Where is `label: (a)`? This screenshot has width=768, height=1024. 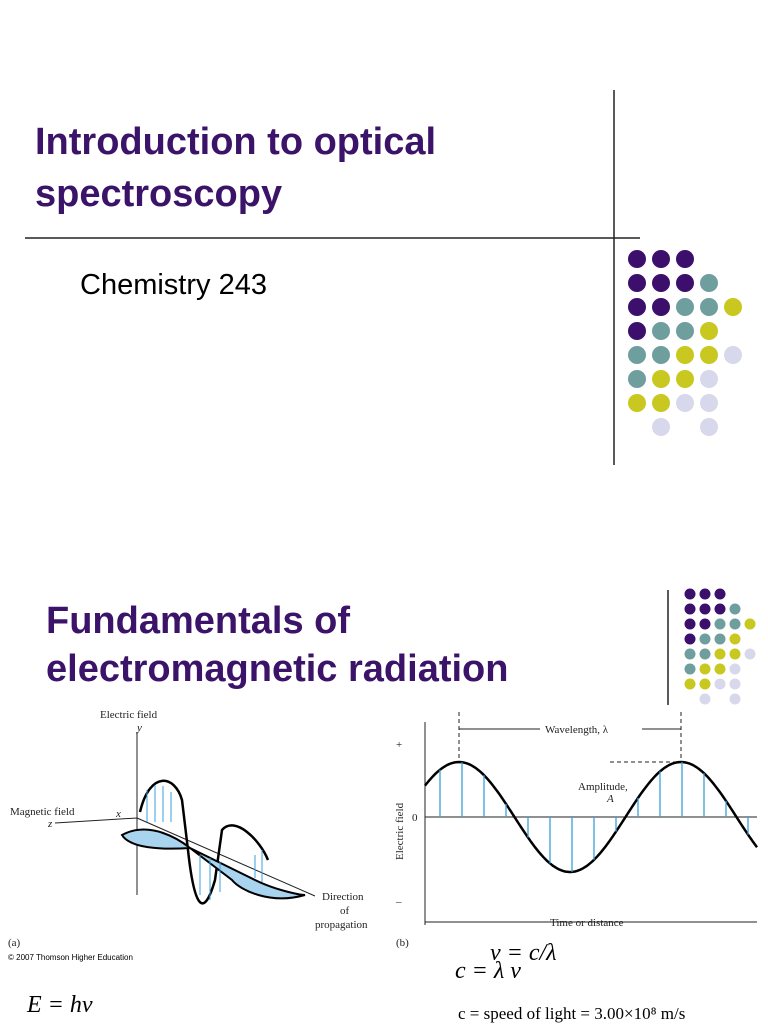 label: (a) is located at coordinates (14, 943).